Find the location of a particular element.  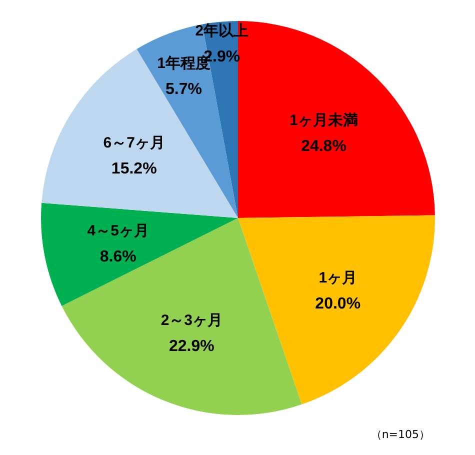

slice-label: 6～7ヶ月 is located at coordinates (134, 143).